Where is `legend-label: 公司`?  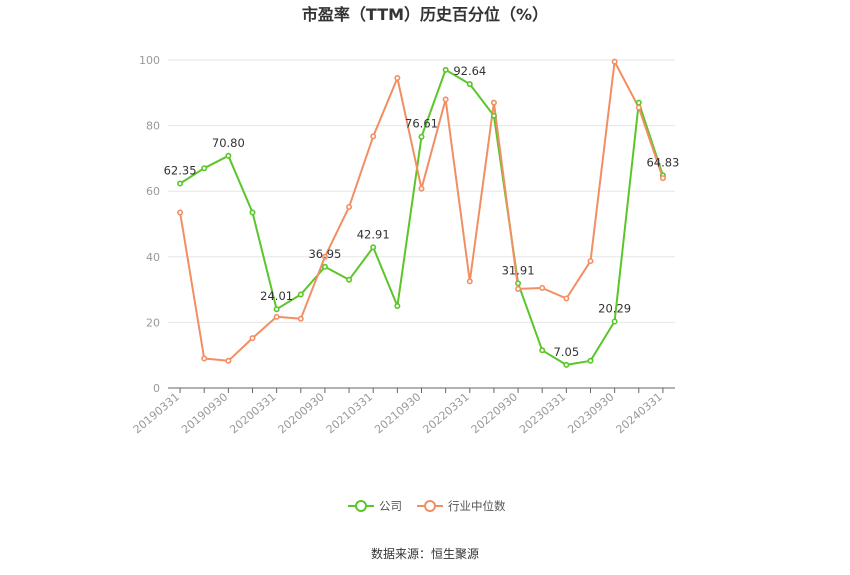 legend-label: 公司 is located at coordinates (390, 506).